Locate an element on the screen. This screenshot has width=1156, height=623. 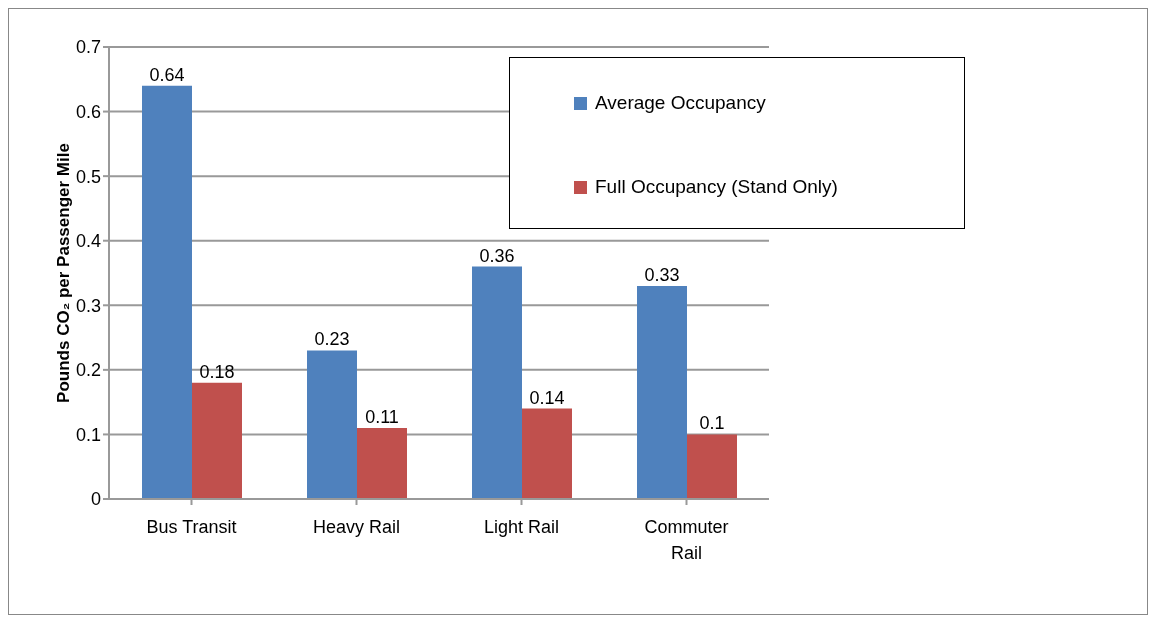
x-tick-label: Bus Transit is located at coordinates (191, 527).